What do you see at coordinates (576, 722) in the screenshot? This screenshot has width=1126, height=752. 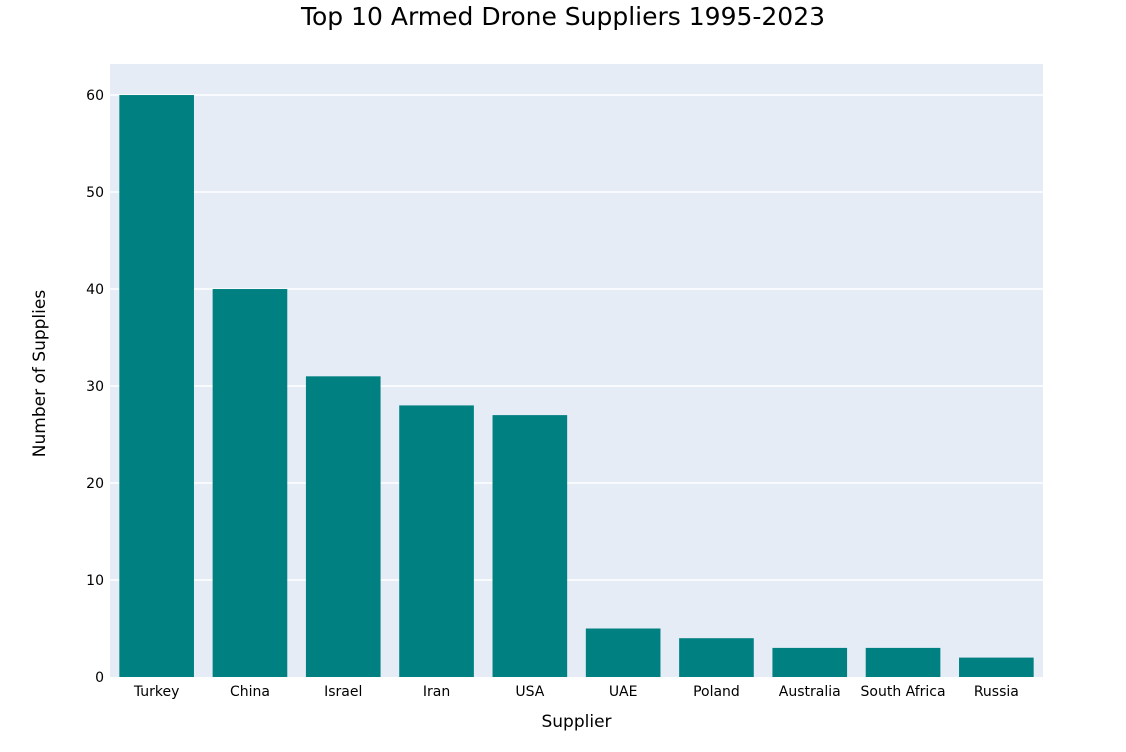 I see `x-axis-title: Supplier` at bounding box center [576, 722].